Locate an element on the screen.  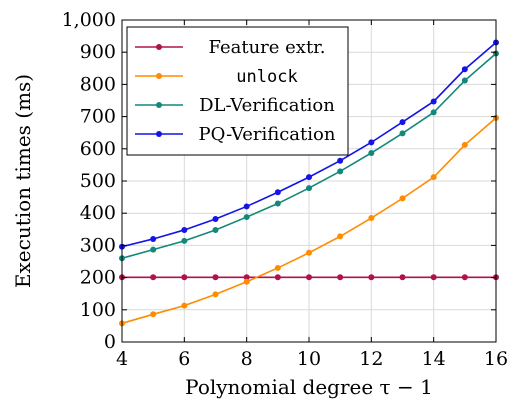
y-tick-label: 1,000 is located at coordinates (89, 20).